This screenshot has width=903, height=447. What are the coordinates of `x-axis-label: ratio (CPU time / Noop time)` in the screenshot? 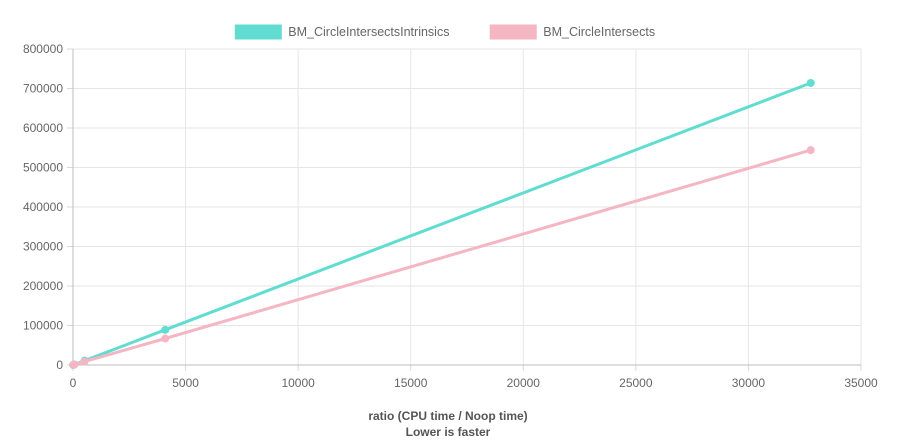 It's located at (447, 416).